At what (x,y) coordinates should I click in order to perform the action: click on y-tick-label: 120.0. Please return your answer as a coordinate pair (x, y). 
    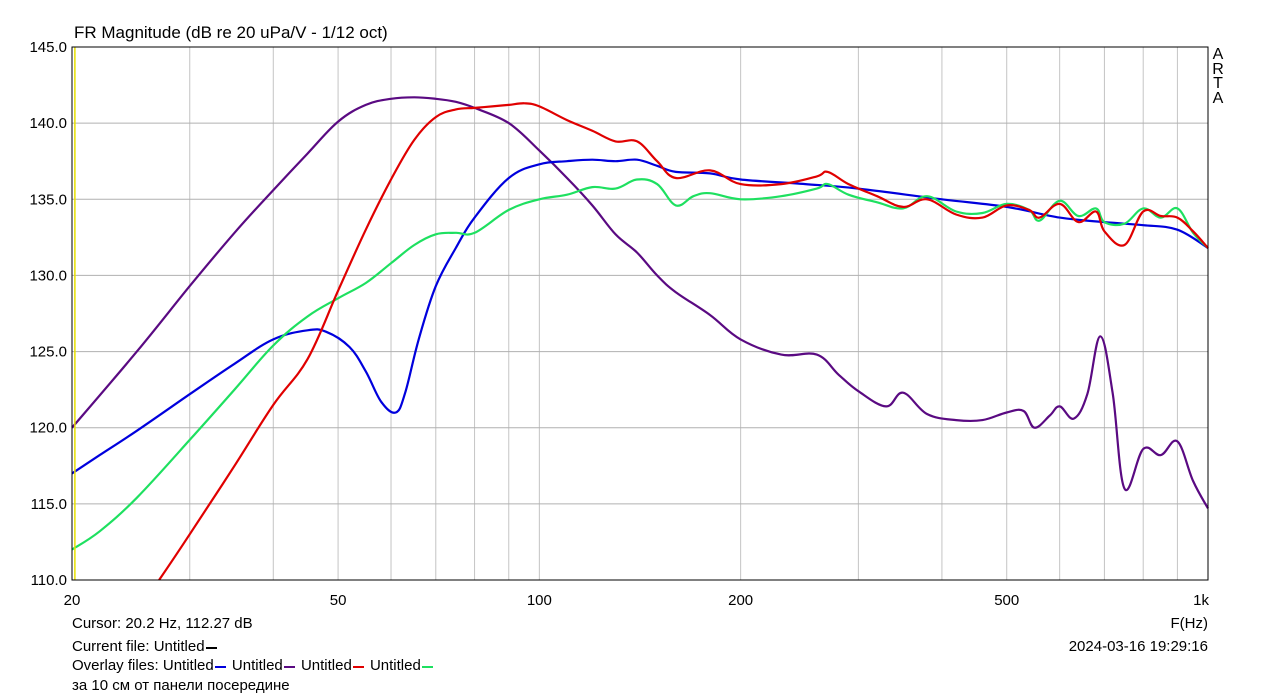
    Looking at the image, I should click on (48, 428).